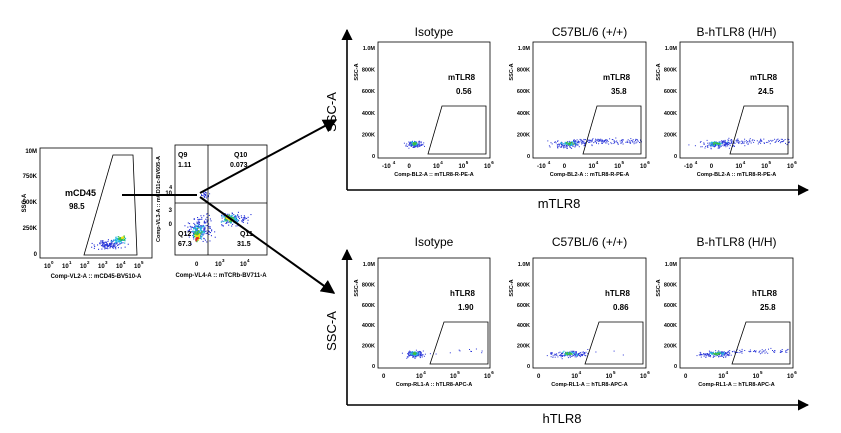  I want to click on panel-gate-name: hTLR8, so click(462, 293).